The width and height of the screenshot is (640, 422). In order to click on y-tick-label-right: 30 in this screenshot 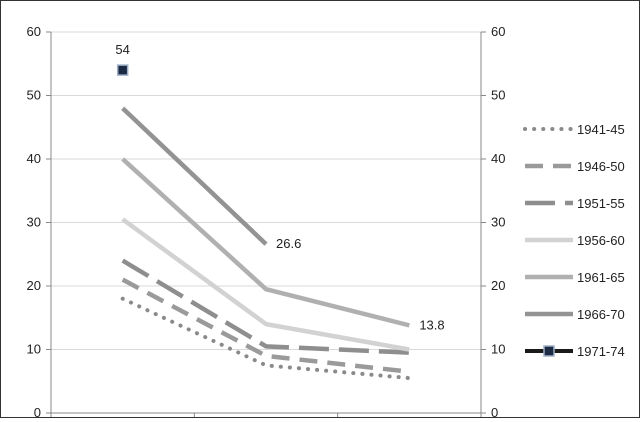, I will do `click(498, 222)`.